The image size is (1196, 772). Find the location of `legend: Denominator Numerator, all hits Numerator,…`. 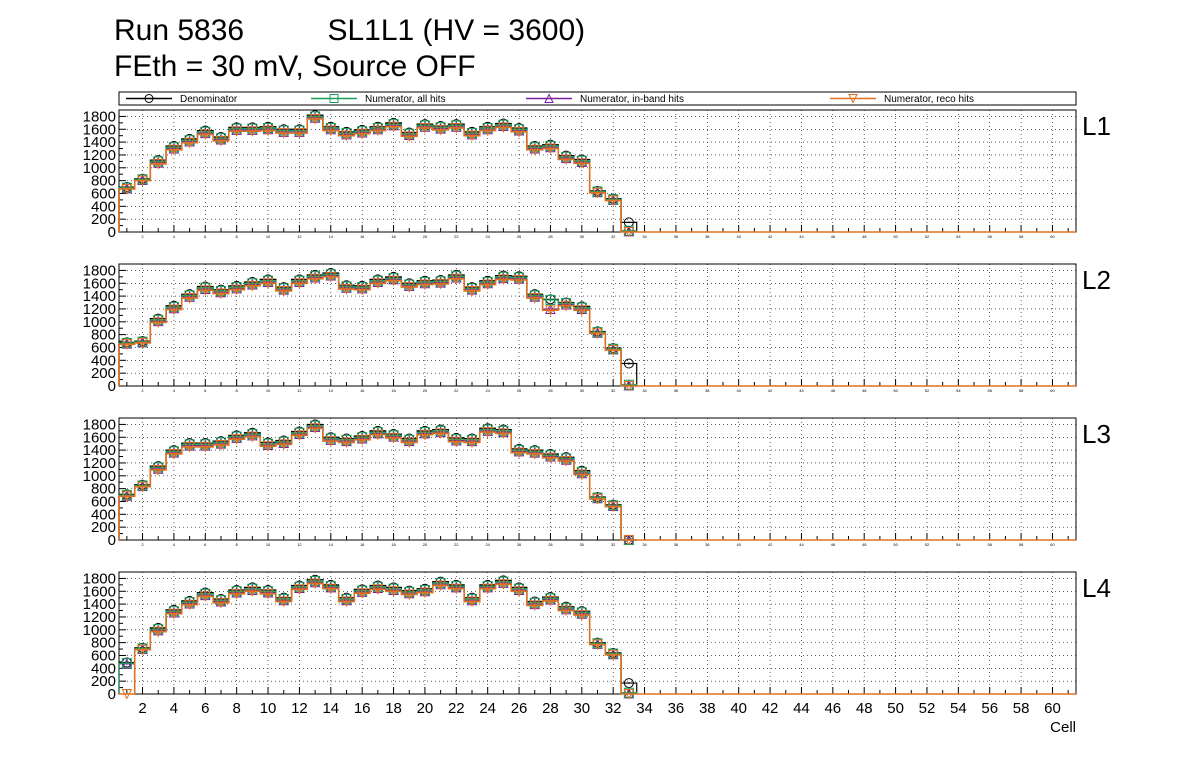

legend: Denominator Numerator, all hits Numerator,… is located at coordinates (597, 98).